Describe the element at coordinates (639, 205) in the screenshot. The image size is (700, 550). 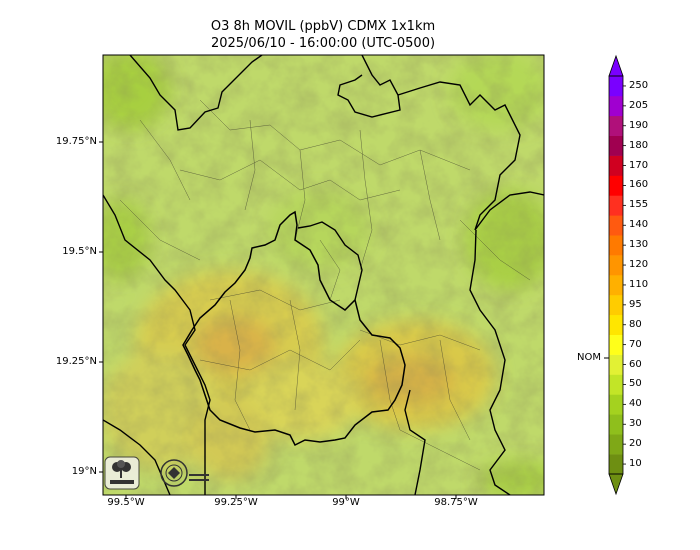
I see `colorbar-label: 155` at that location.